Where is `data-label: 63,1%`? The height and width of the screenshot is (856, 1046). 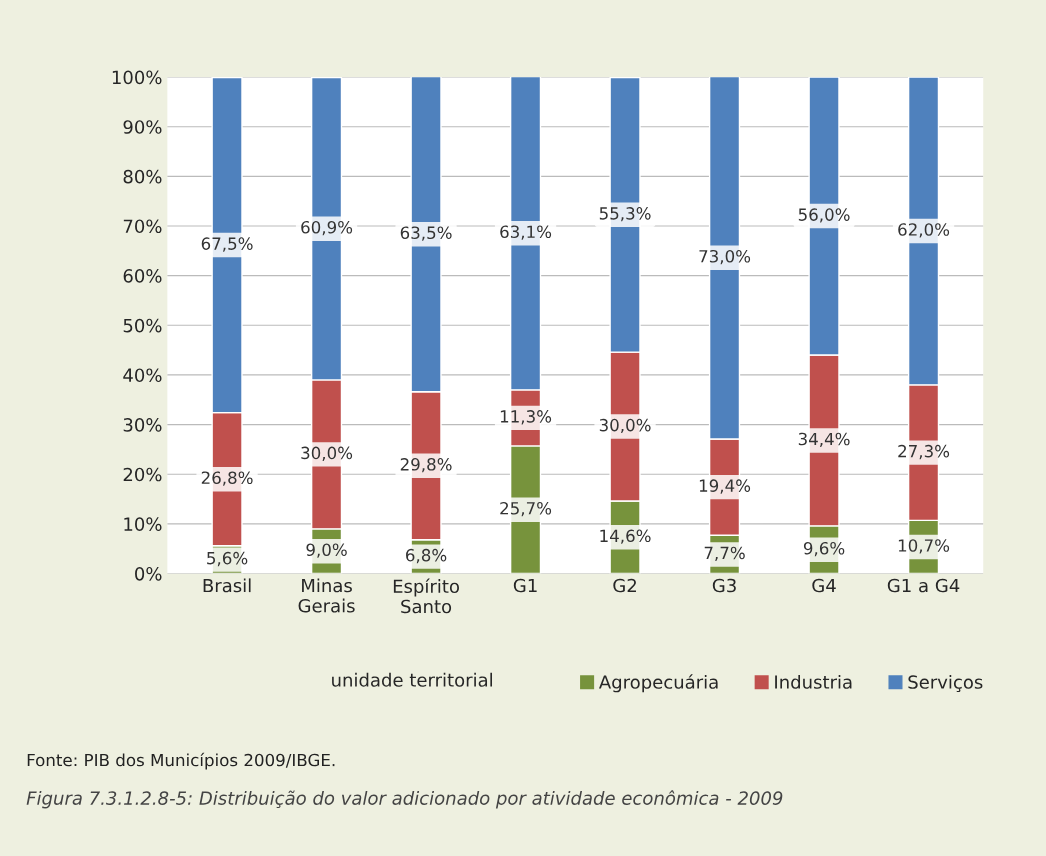 data-label: 63,1% is located at coordinates (526, 232).